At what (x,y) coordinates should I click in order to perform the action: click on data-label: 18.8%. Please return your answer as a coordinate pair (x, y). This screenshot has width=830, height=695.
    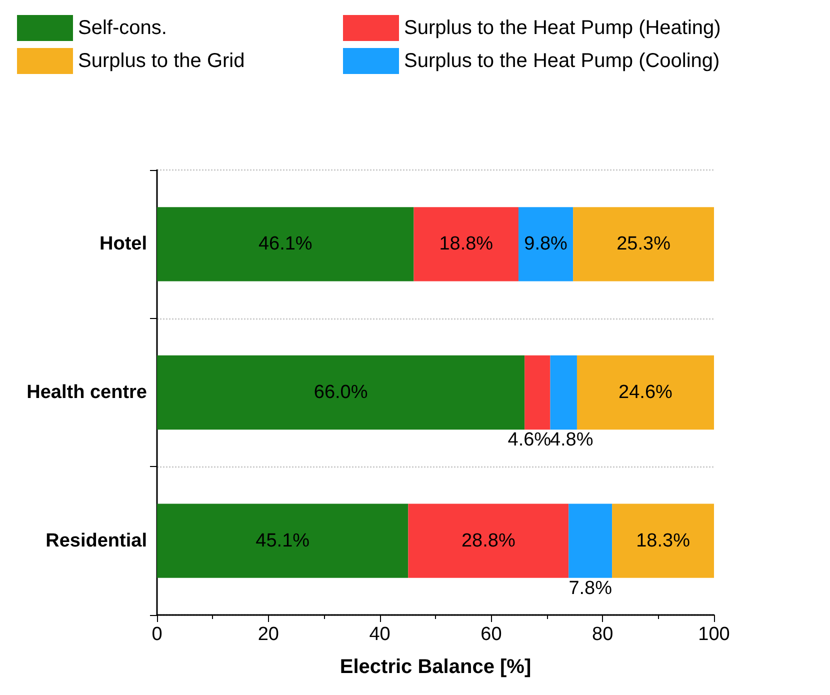
    Looking at the image, I should click on (466, 244).